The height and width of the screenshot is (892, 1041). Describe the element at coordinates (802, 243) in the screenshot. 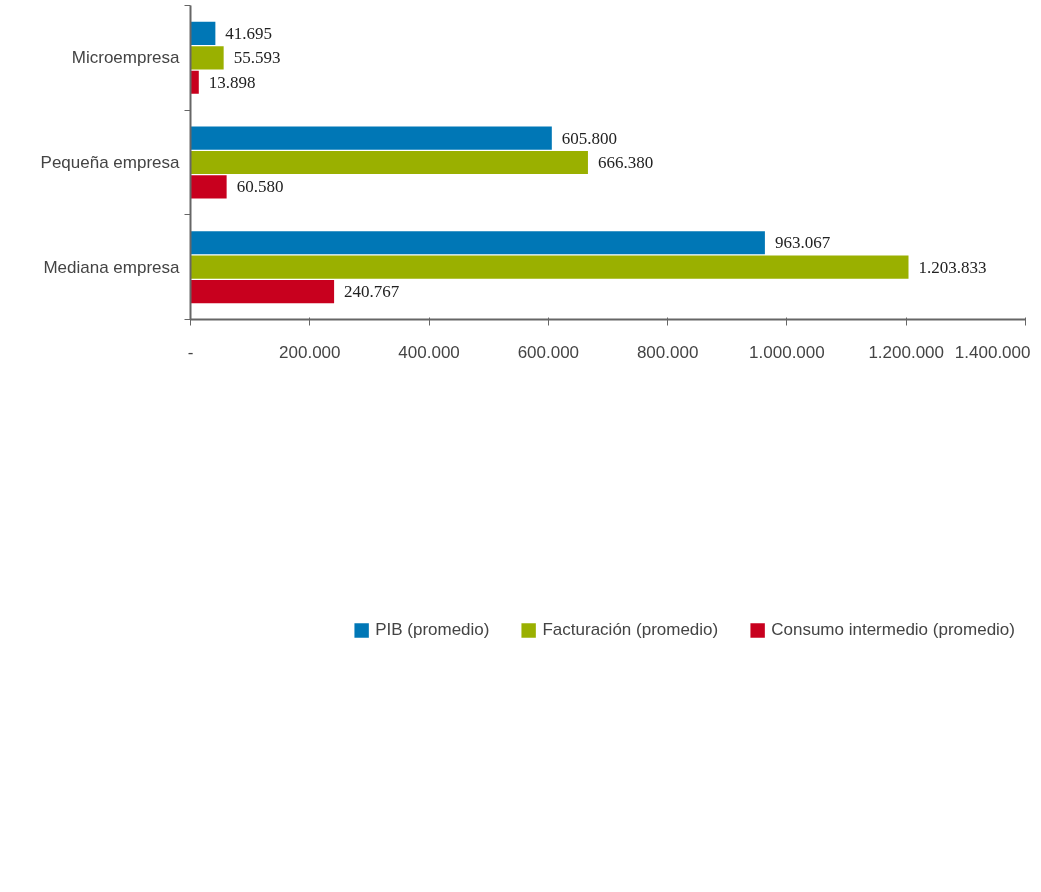

I see `data-label: 963.067` at that location.